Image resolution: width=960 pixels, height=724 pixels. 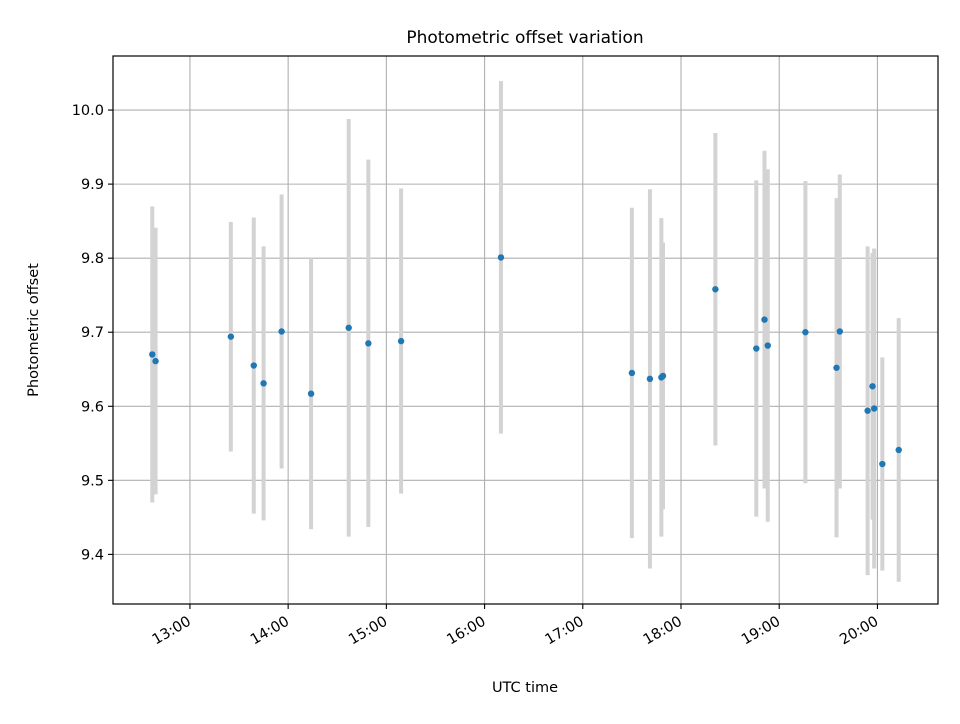 I want to click on chart-title: Photometric offset variation, so click(x=524, y=38).